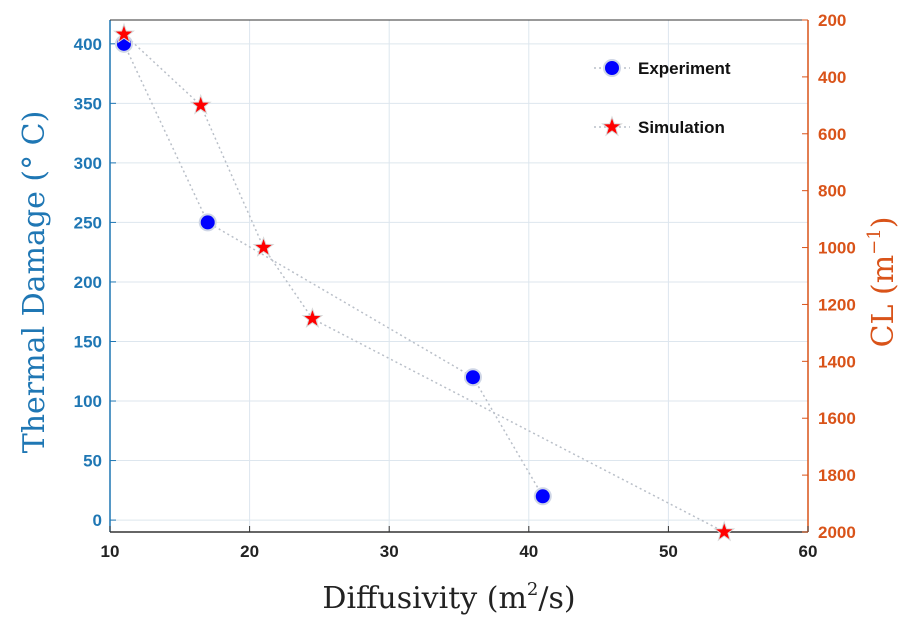 The image size is (921, 617). I want to click on y-right-tick-label: 800, so click(832, 191).